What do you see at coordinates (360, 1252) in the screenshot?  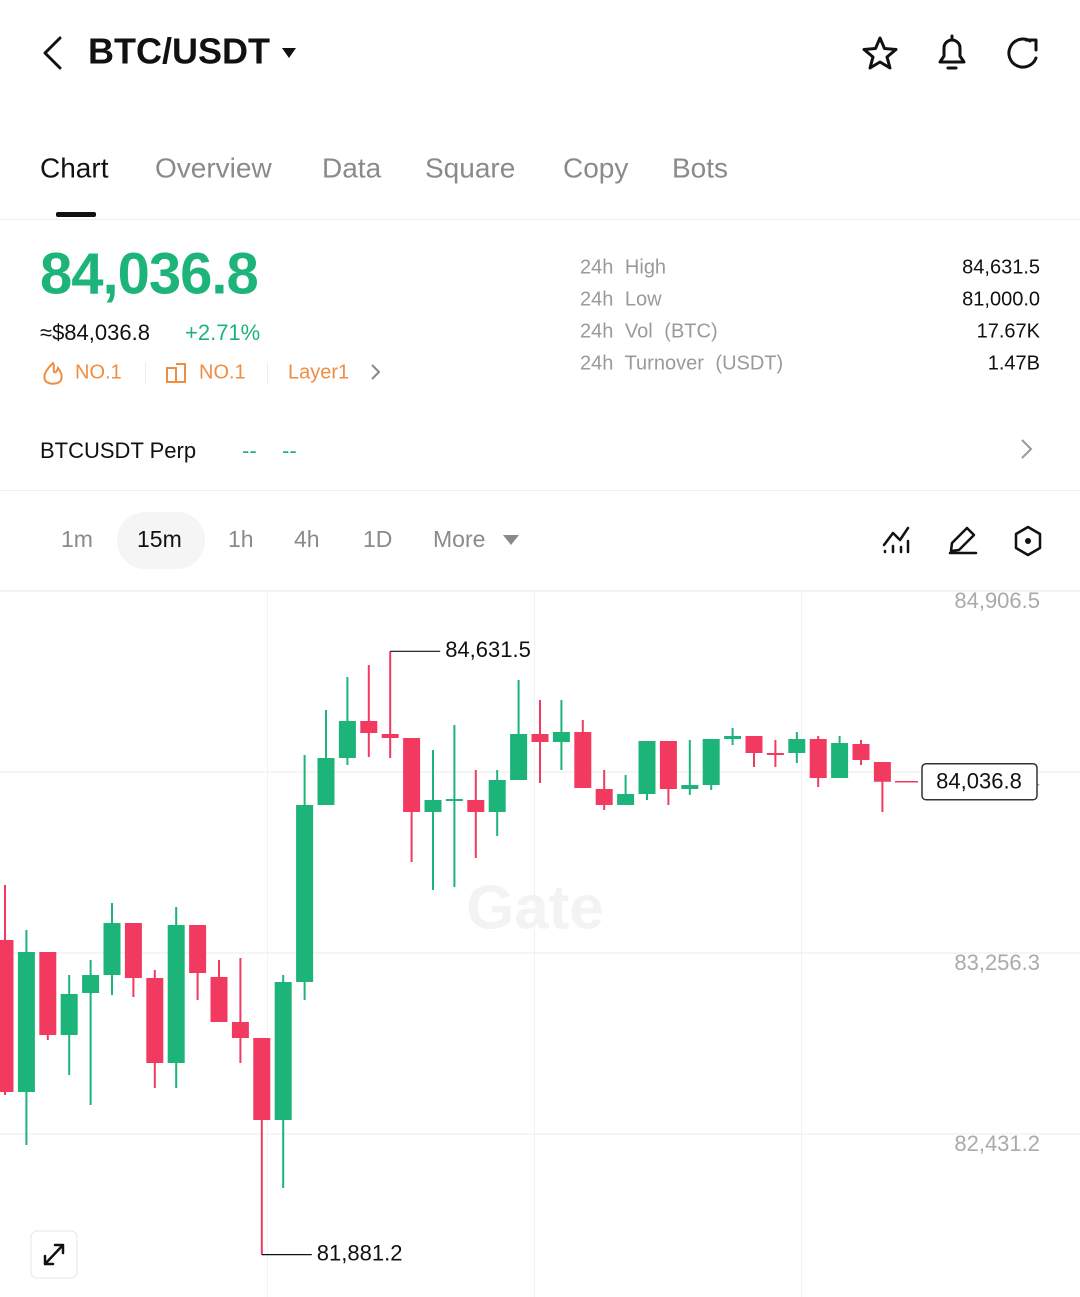 I see `low-label: 81,881.2` at bounding box center [360, 1252].